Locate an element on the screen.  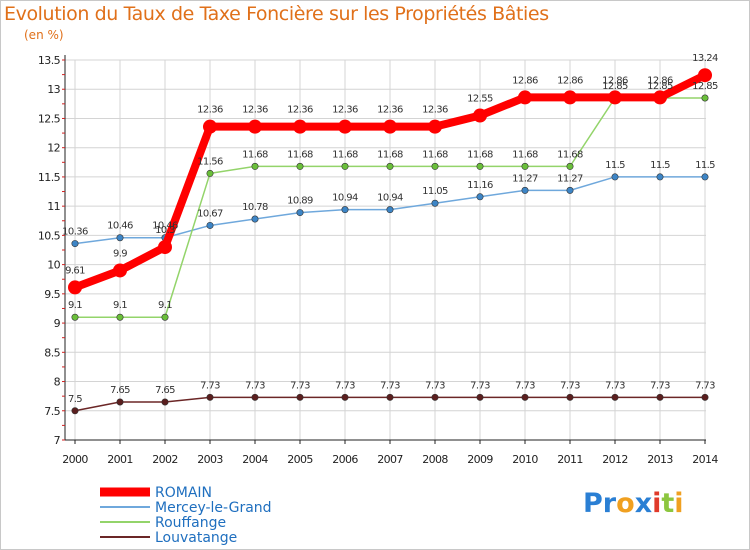
data-label: 9.9 is located at coordinates (120, 253).